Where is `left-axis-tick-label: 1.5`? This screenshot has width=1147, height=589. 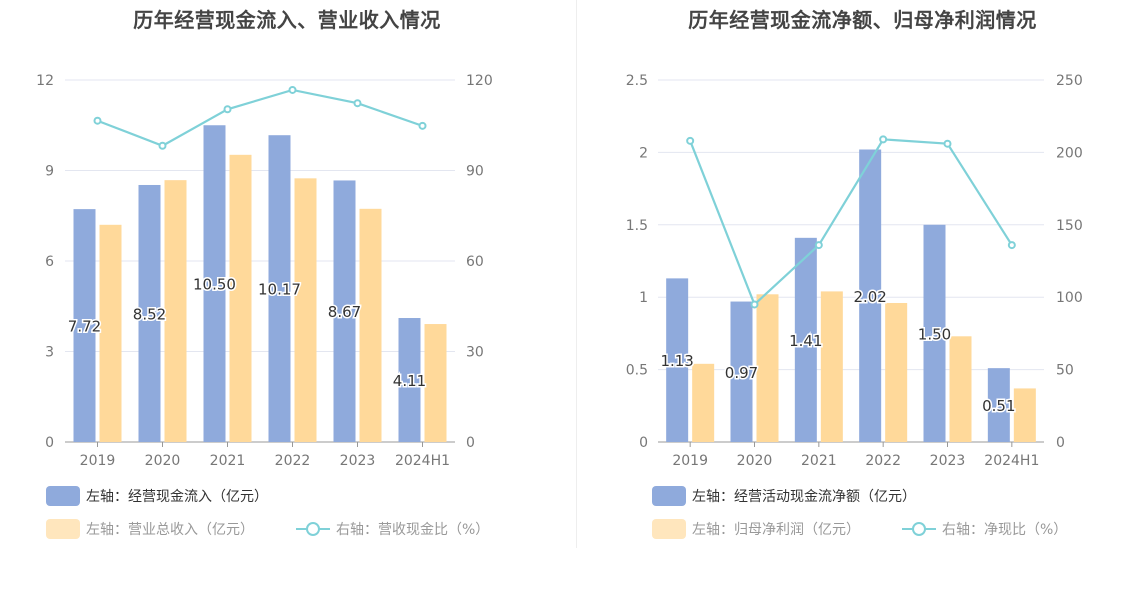 left-axis-tick-label: 1.5 is located at coordinates (637, 226).